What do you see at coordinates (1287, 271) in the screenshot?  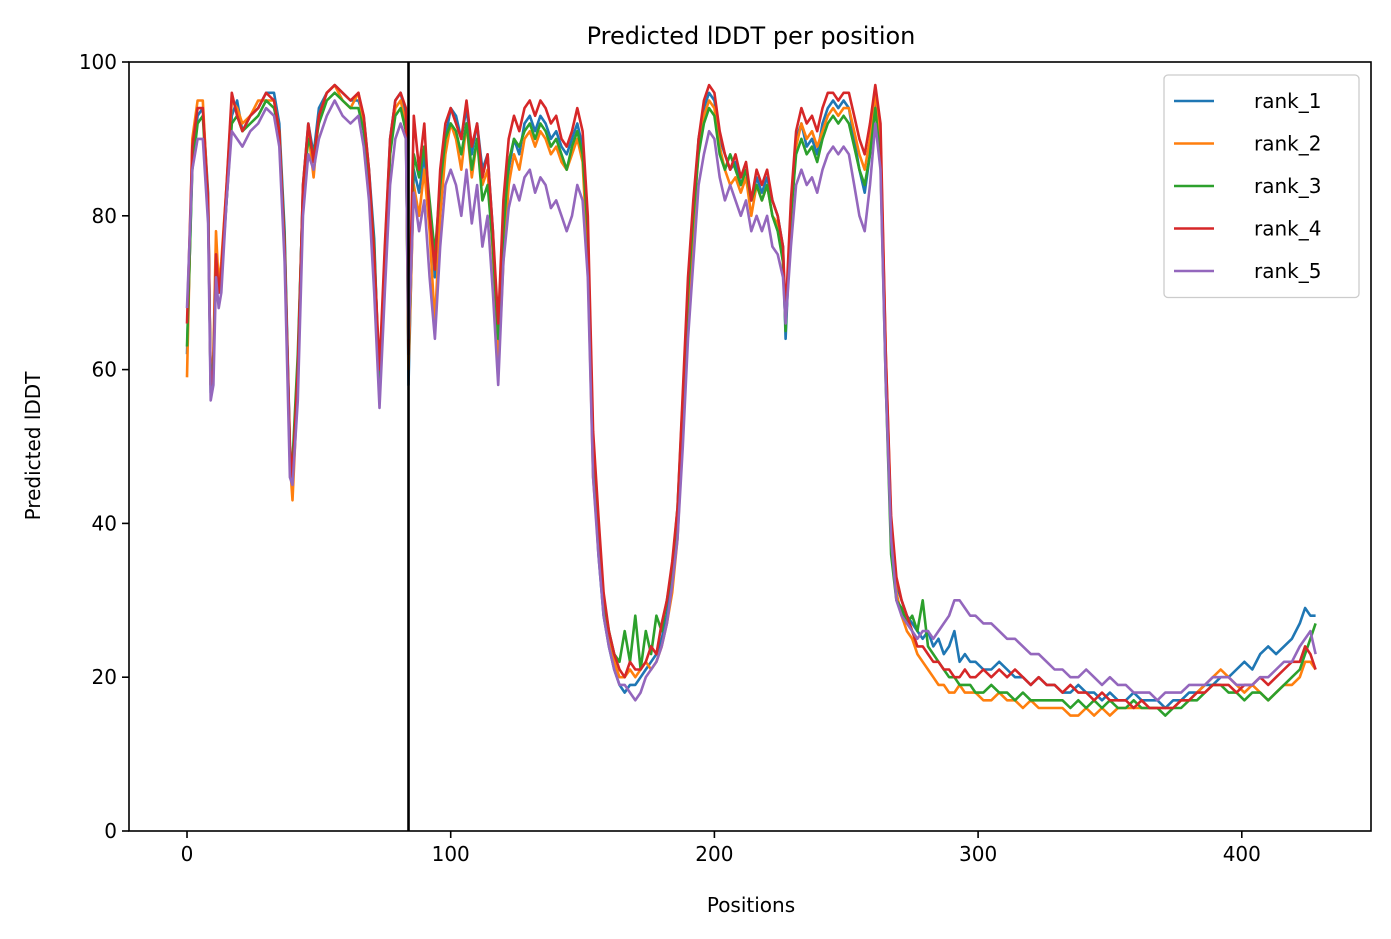 I see `legend-label-rank_5: rank_5` at bounding box center [1287, 271].